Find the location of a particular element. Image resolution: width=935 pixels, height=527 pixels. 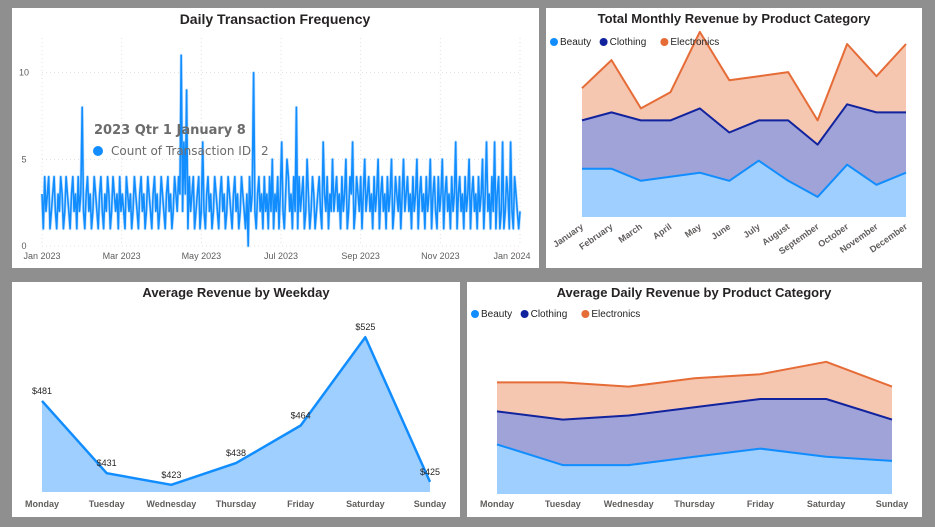

revenue-line is located at coordinates (236, 411).